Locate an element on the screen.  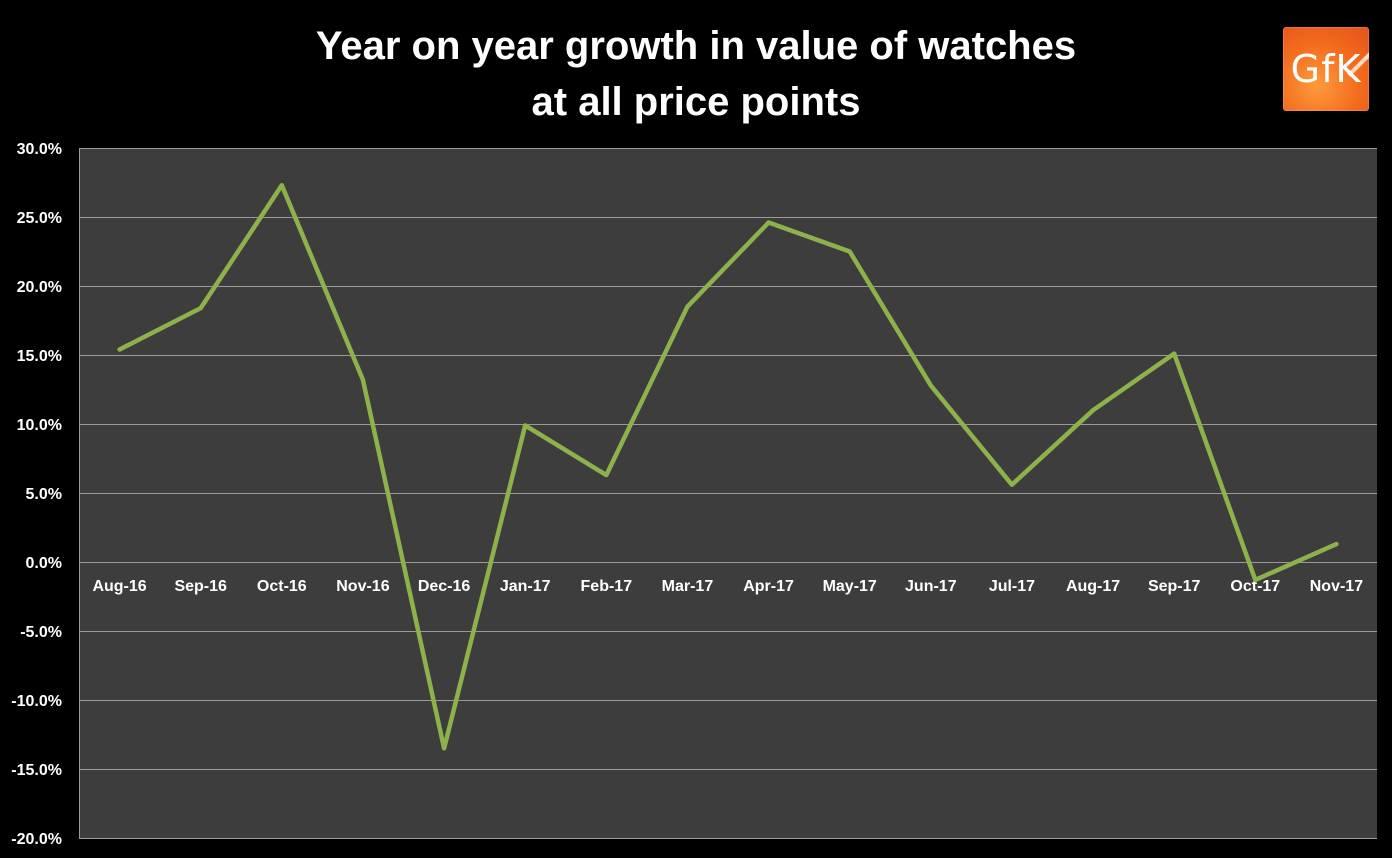
x-tick-label: Feb-17 is located at coordinates (607, 586).